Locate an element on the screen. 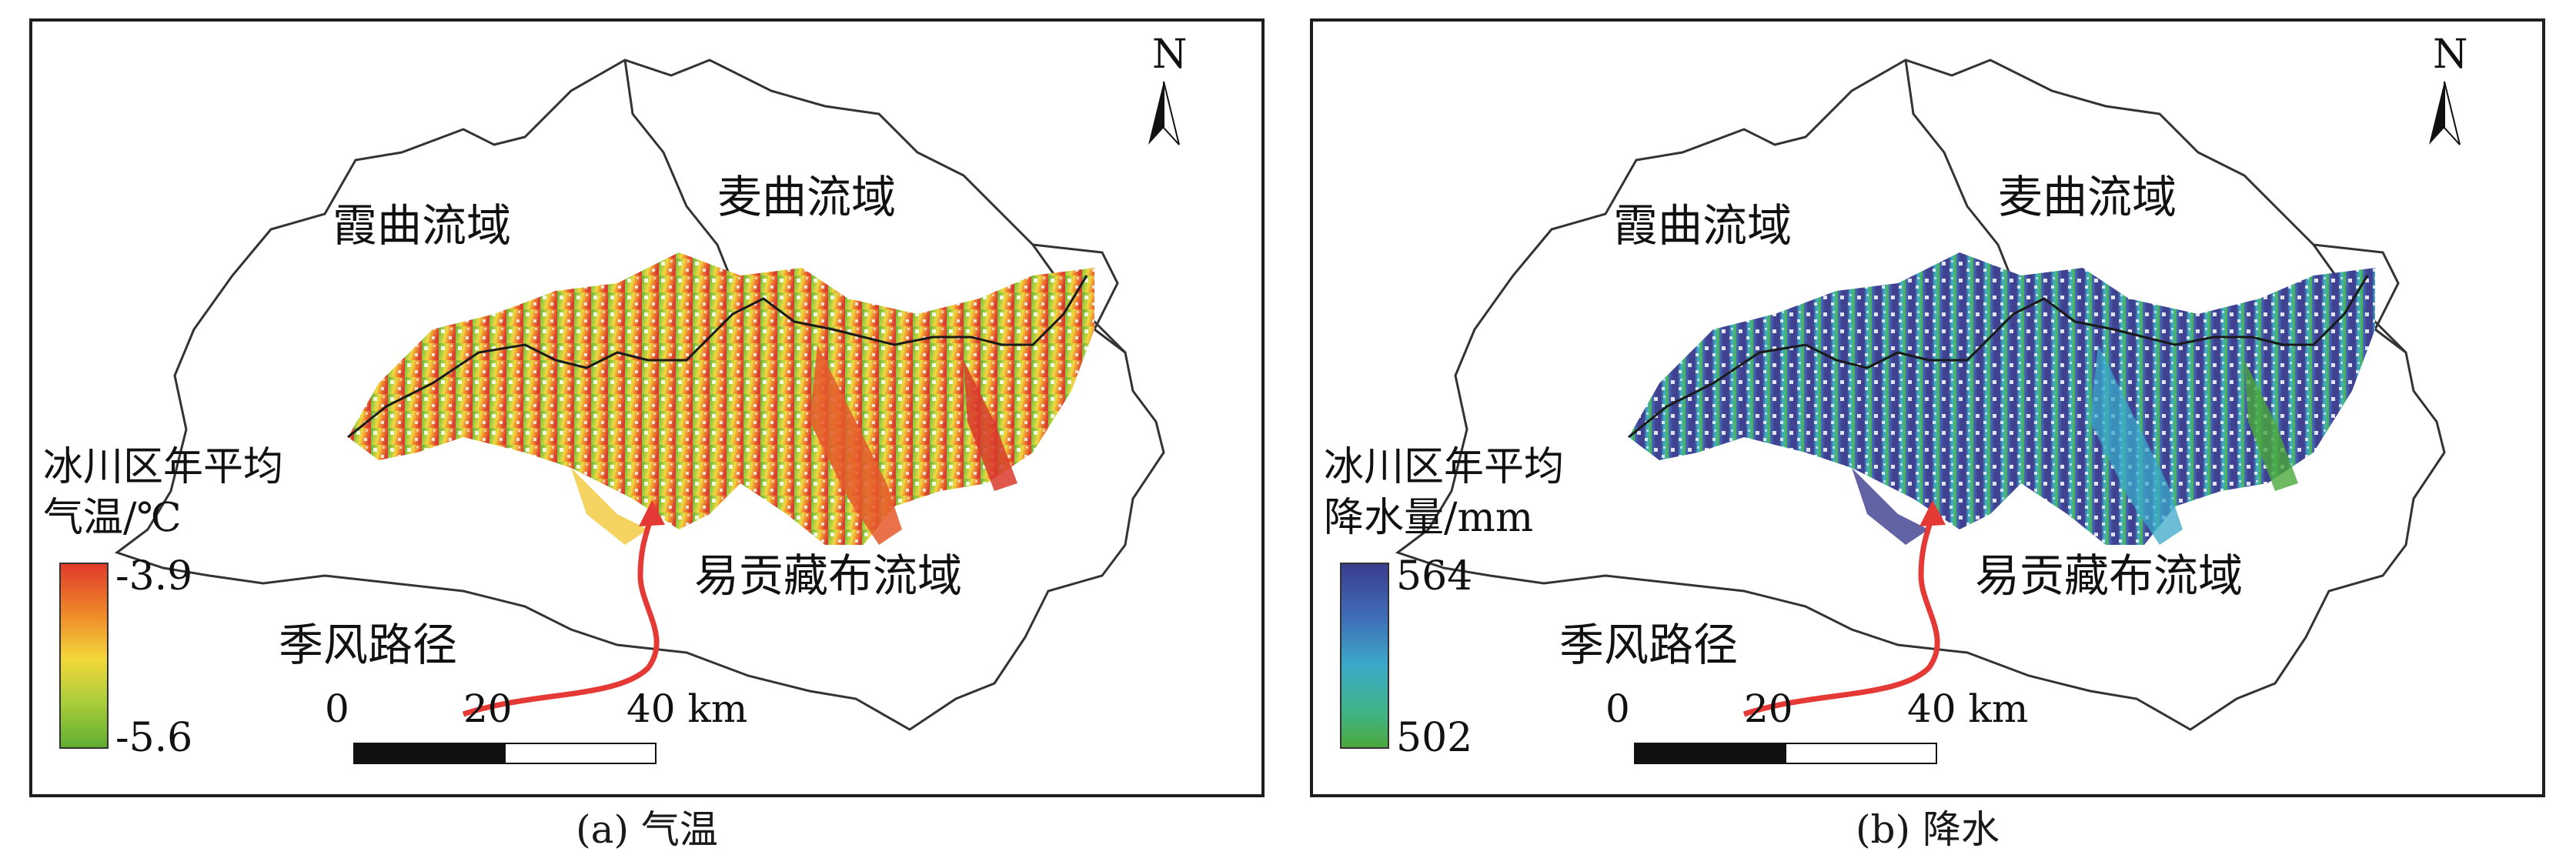 Image resolution: width=2576 pixels, height=865 pixels. caption-temperature: (a) 气温 is located at coordinates (647, 830).